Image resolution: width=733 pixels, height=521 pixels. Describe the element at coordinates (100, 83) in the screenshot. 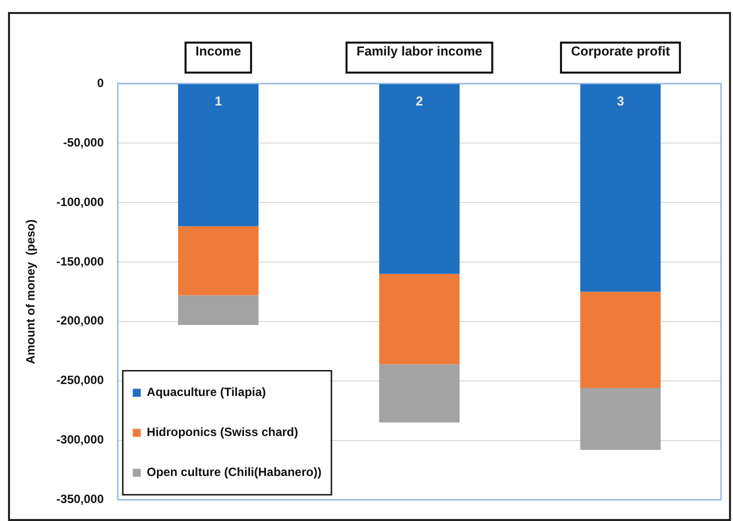

I see `y-tick-label: 0` at that location.